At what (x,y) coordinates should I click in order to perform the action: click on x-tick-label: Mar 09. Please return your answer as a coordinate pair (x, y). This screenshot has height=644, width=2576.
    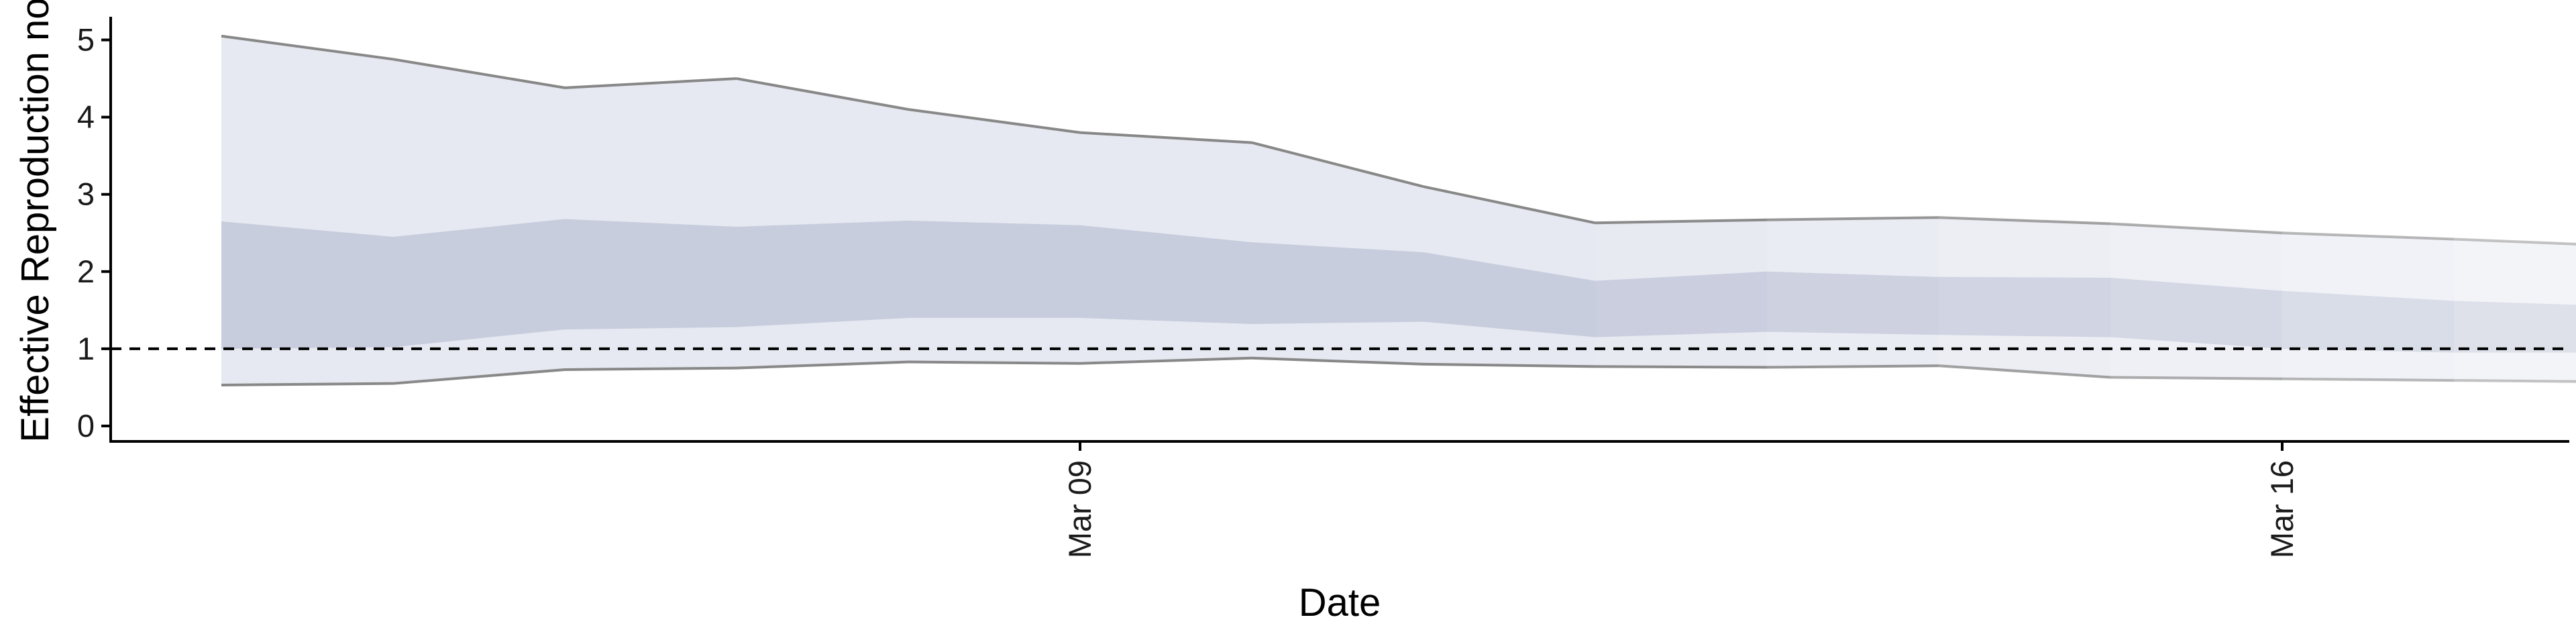
    Looking at the image, I should click on (1079, 509).